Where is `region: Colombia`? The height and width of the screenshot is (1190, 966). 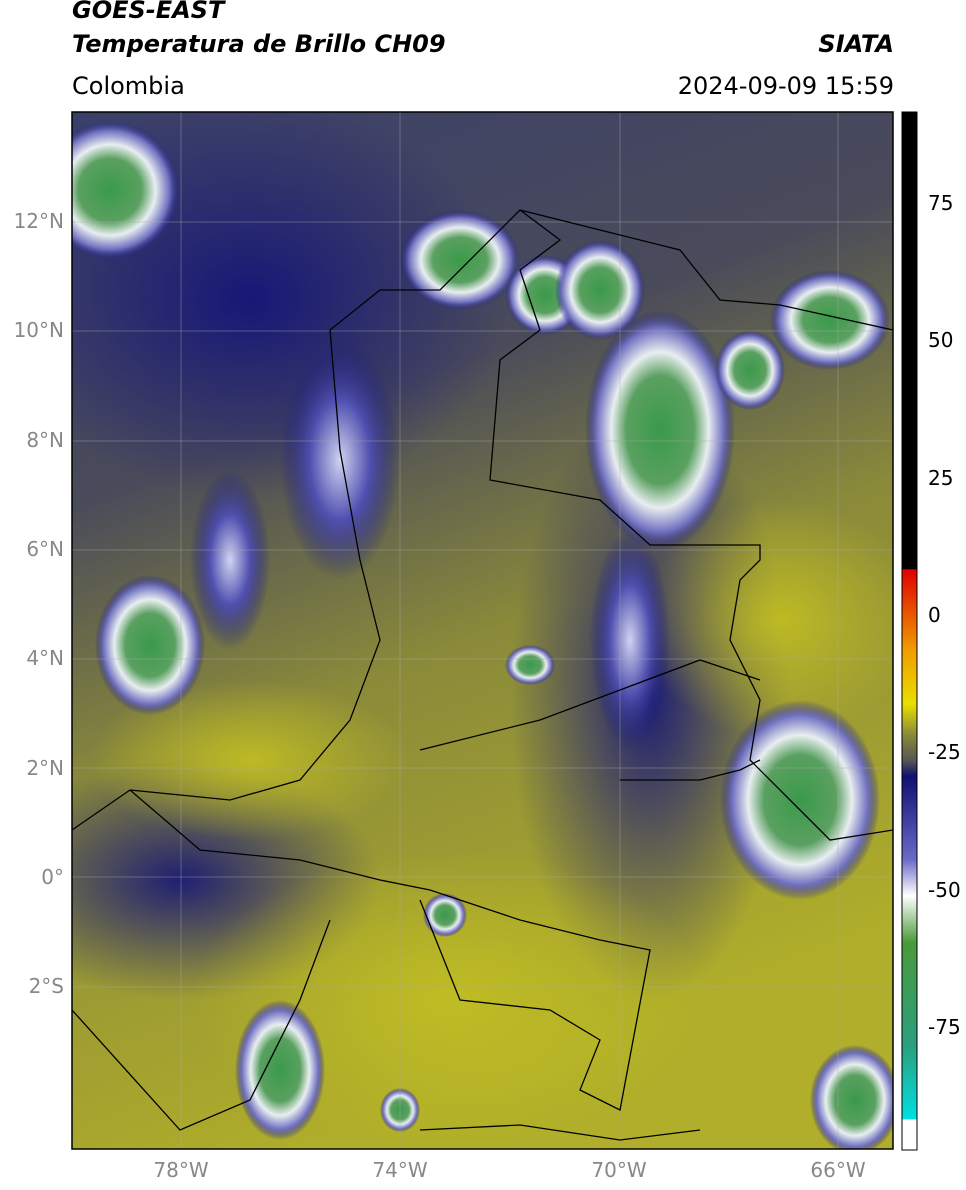
region: Colombia is located at coordinates (128, 86).